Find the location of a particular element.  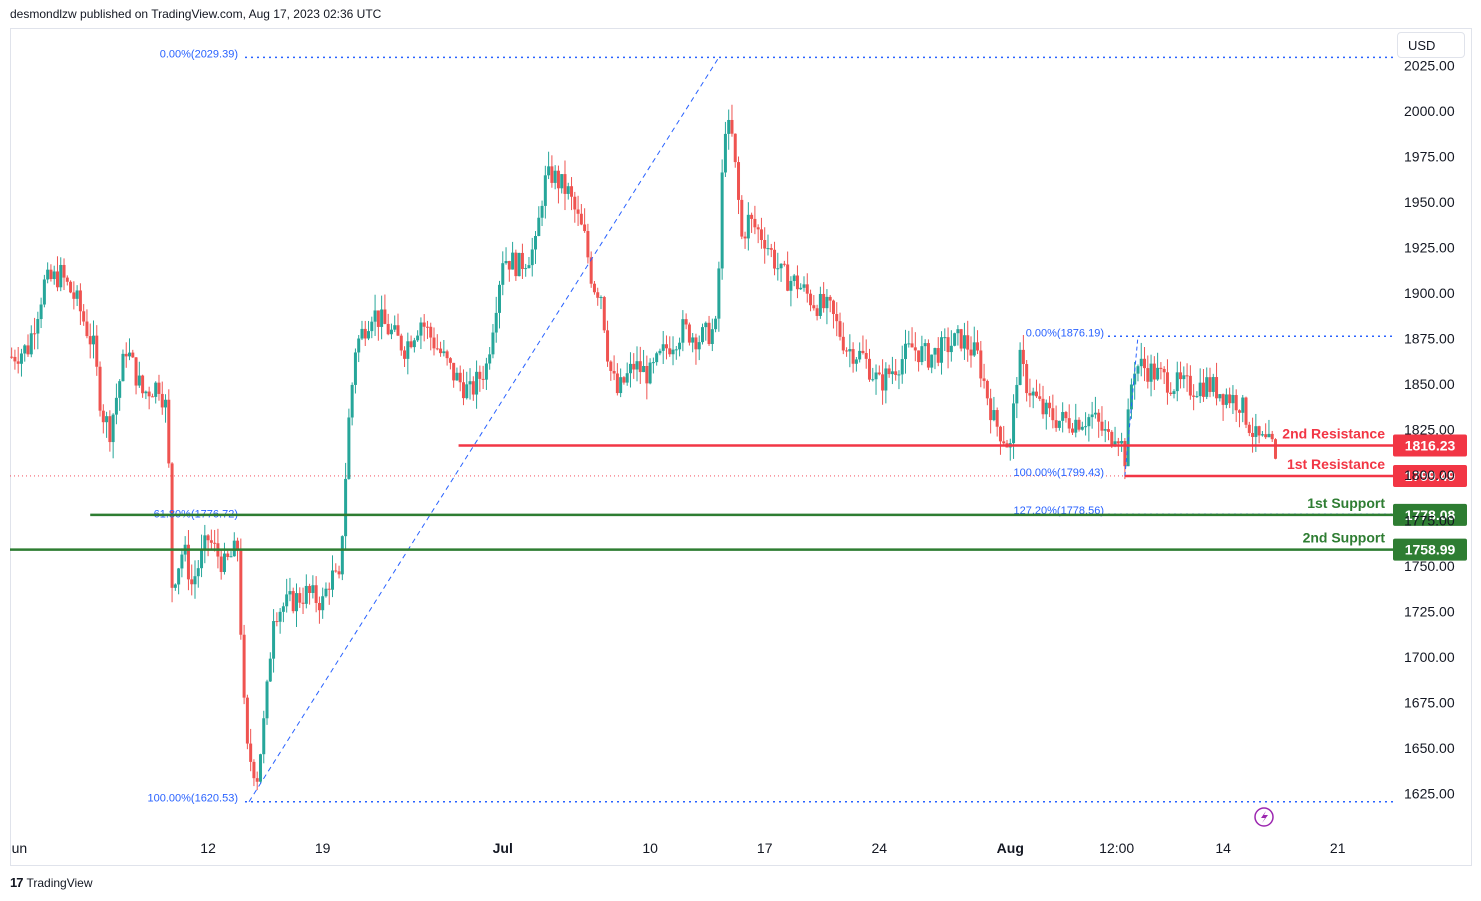

time-axis: un 12 19 Jul 10 17 24 Aug 12:00 14 21 is located at coordinates (679, 848).